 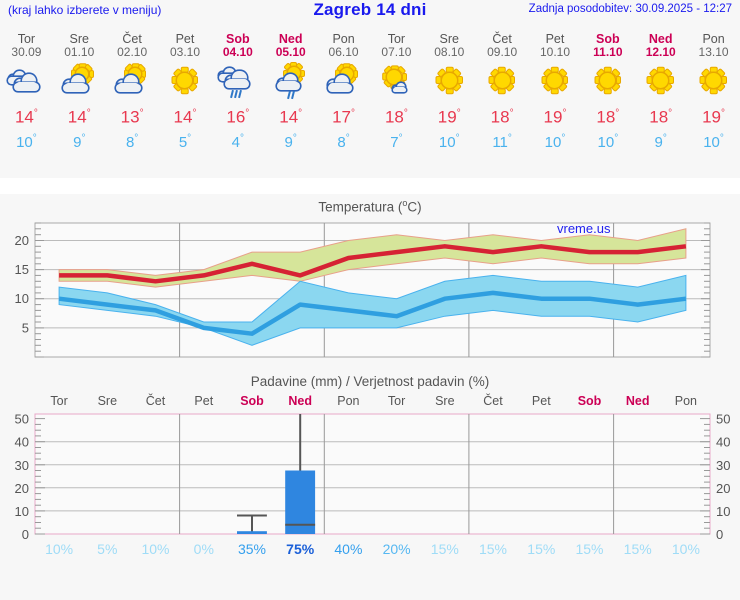 I want to click on temp-min-line, so click(x=372, y=313).